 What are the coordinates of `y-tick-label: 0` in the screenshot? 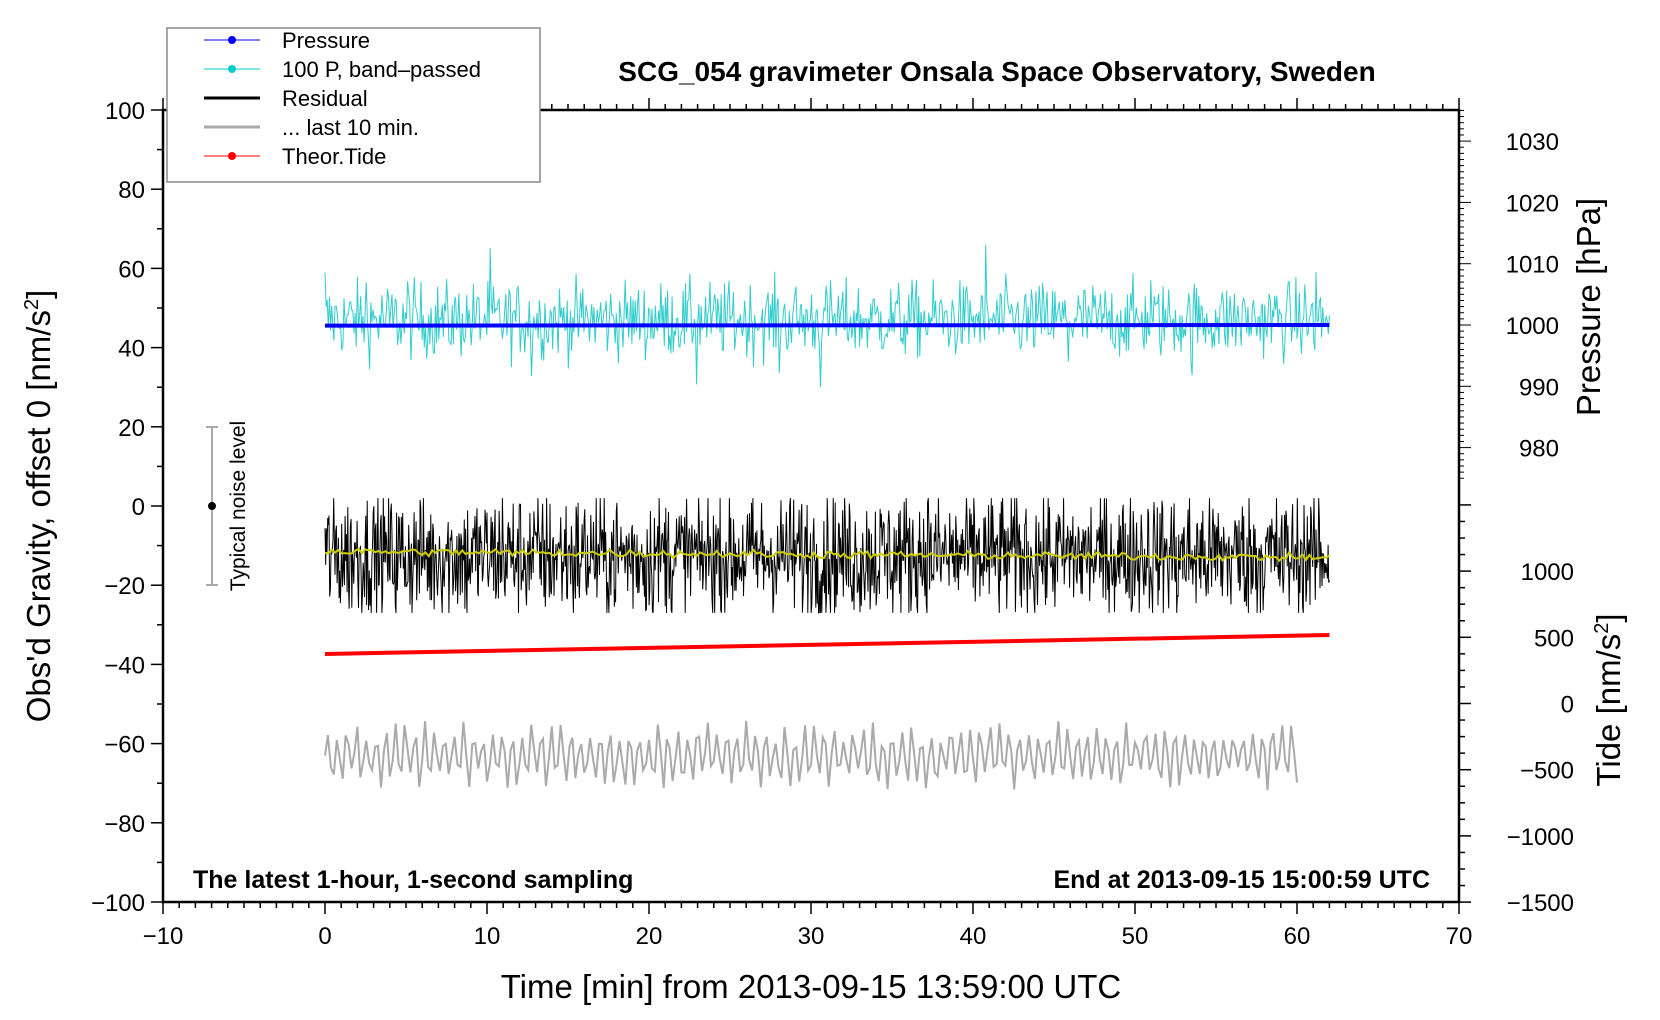 It's located at (138, 507).